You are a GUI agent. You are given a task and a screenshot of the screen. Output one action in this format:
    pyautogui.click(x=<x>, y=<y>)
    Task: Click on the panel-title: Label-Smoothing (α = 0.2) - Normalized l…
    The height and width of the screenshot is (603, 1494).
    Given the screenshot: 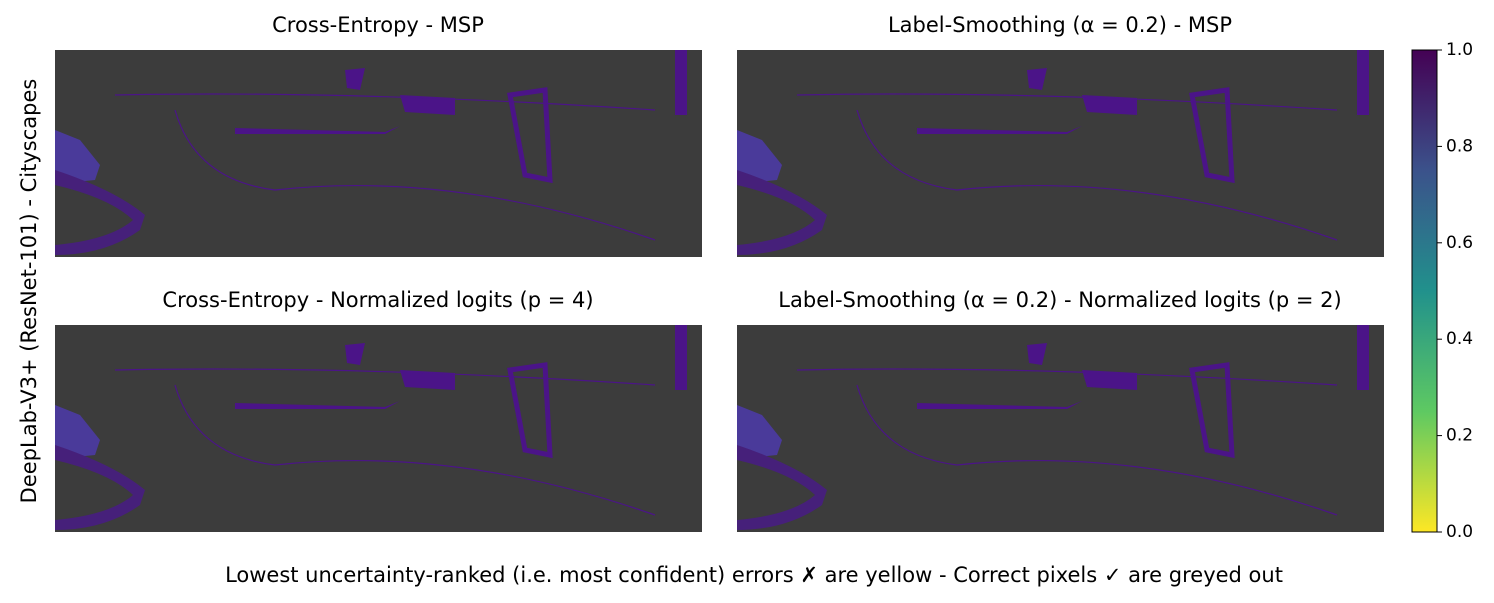 What is the action you would take?
    pyautogui.click(x=1059, y=300)
    